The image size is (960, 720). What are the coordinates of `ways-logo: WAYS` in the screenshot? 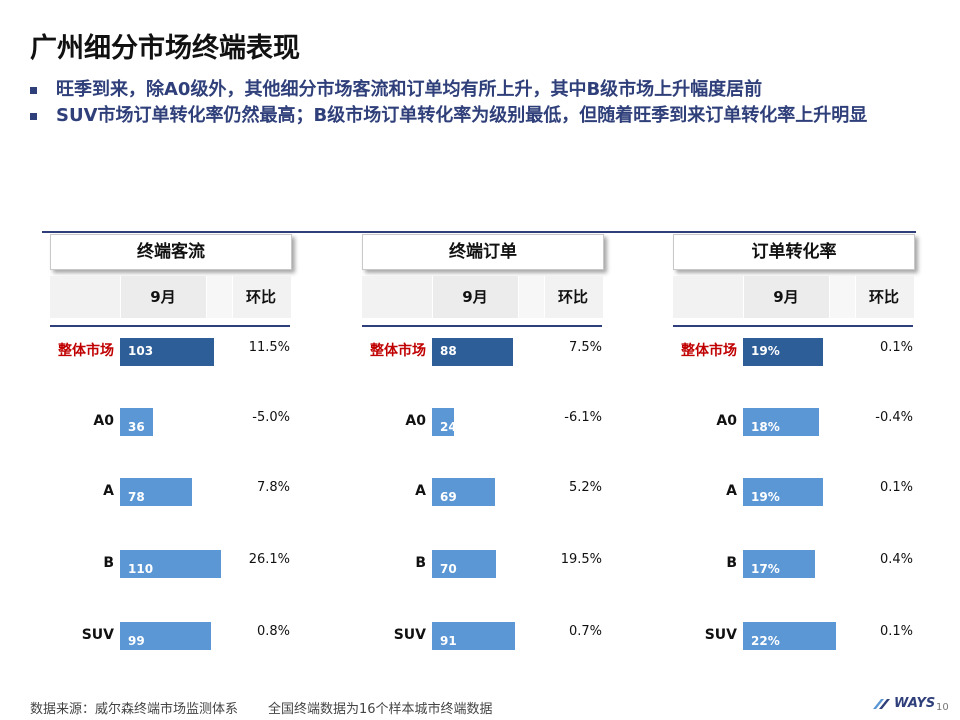 It's located at (903, 703).